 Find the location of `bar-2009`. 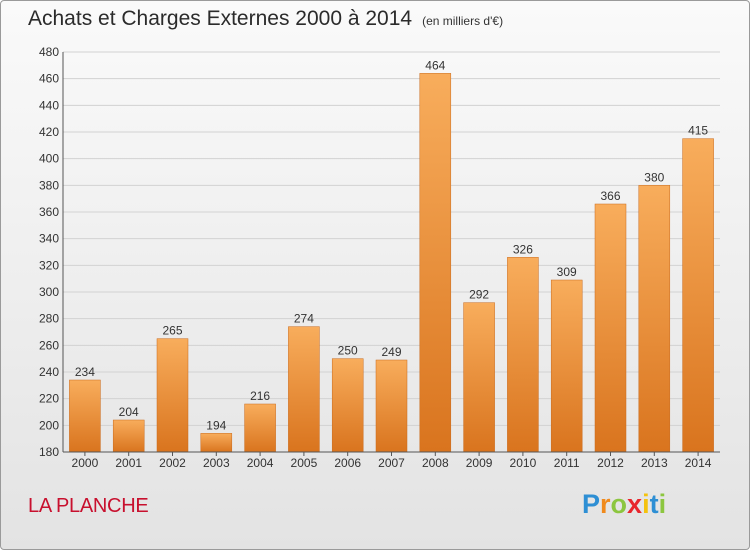

bar-2009 is located at coordinates (479, 377).